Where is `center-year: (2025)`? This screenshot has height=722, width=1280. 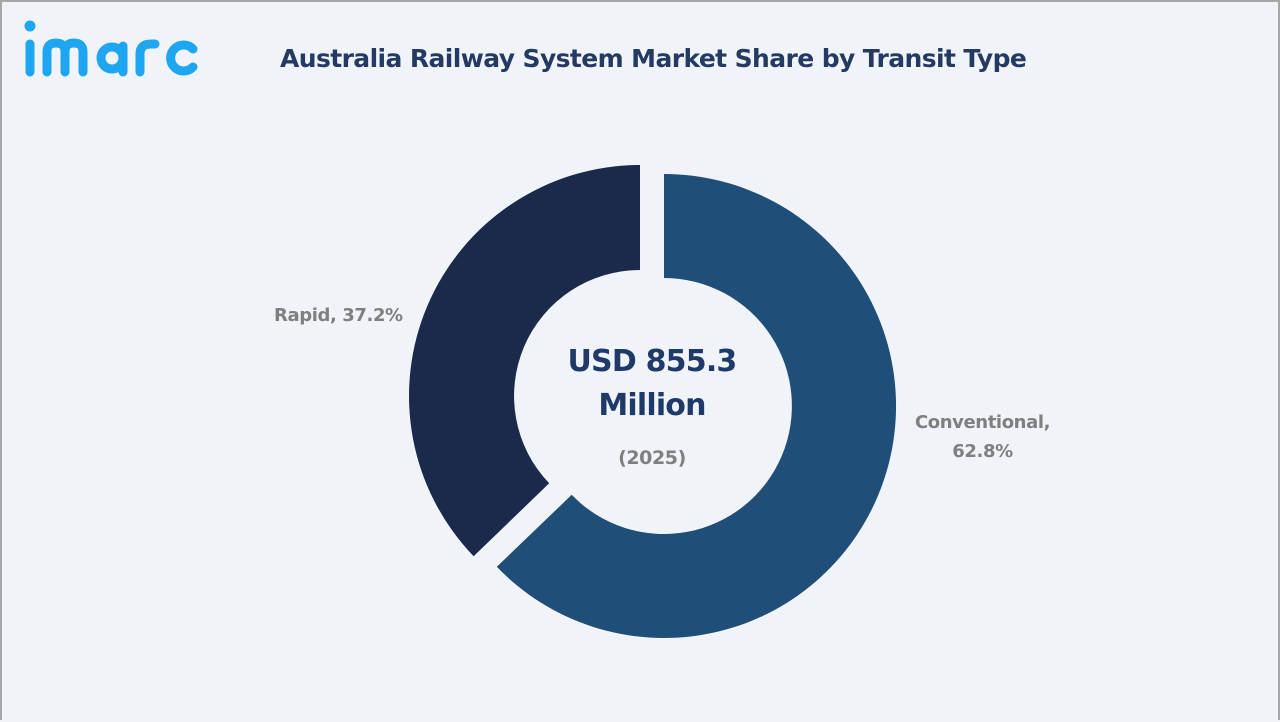
center-year: (2025) is located at coordinates (652, 458).